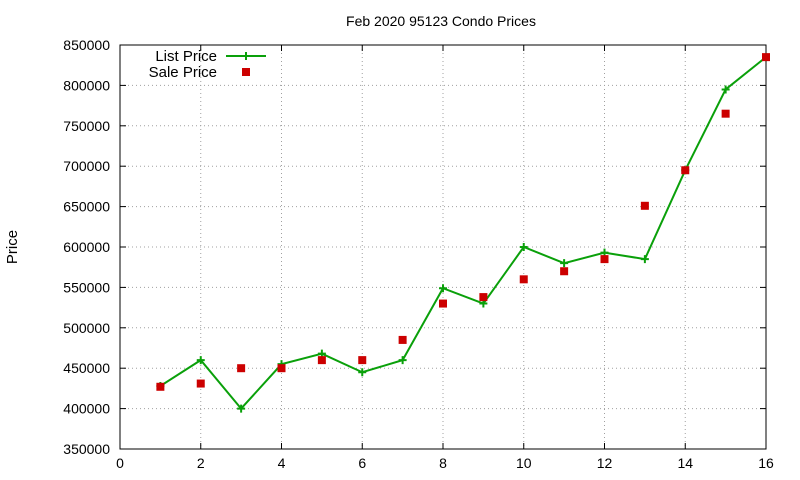 This screenshot has height=480, width=800. Describe the element at coordinates (86, 368) in the screenshot. I see `y-tick-label-2: 450000` at that location.